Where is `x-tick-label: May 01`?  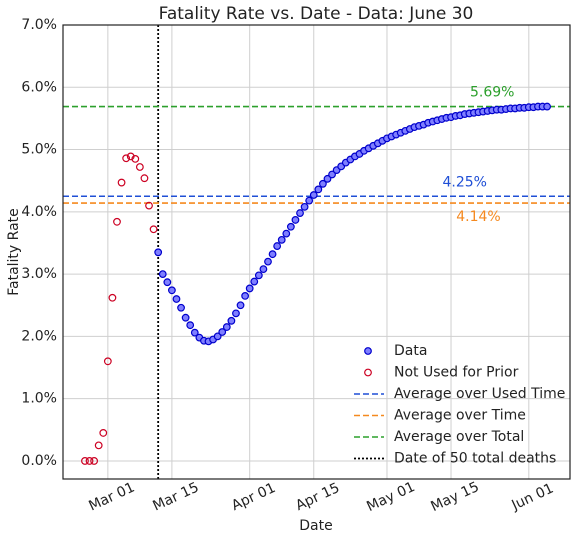 x-tick-label: May 01 is located at coordinates (390, 497).